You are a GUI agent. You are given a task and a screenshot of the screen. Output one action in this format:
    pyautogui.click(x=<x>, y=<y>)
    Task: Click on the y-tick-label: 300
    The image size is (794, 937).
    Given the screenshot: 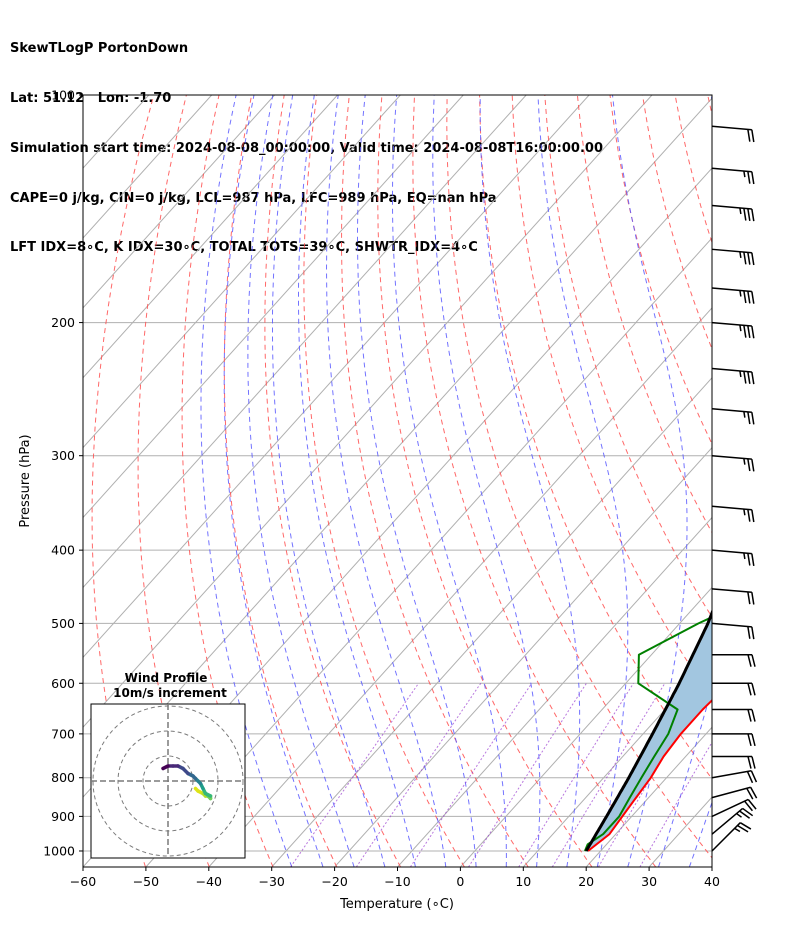 What is the action you would take?
    pyautogui.click(x=63, y=455)
    